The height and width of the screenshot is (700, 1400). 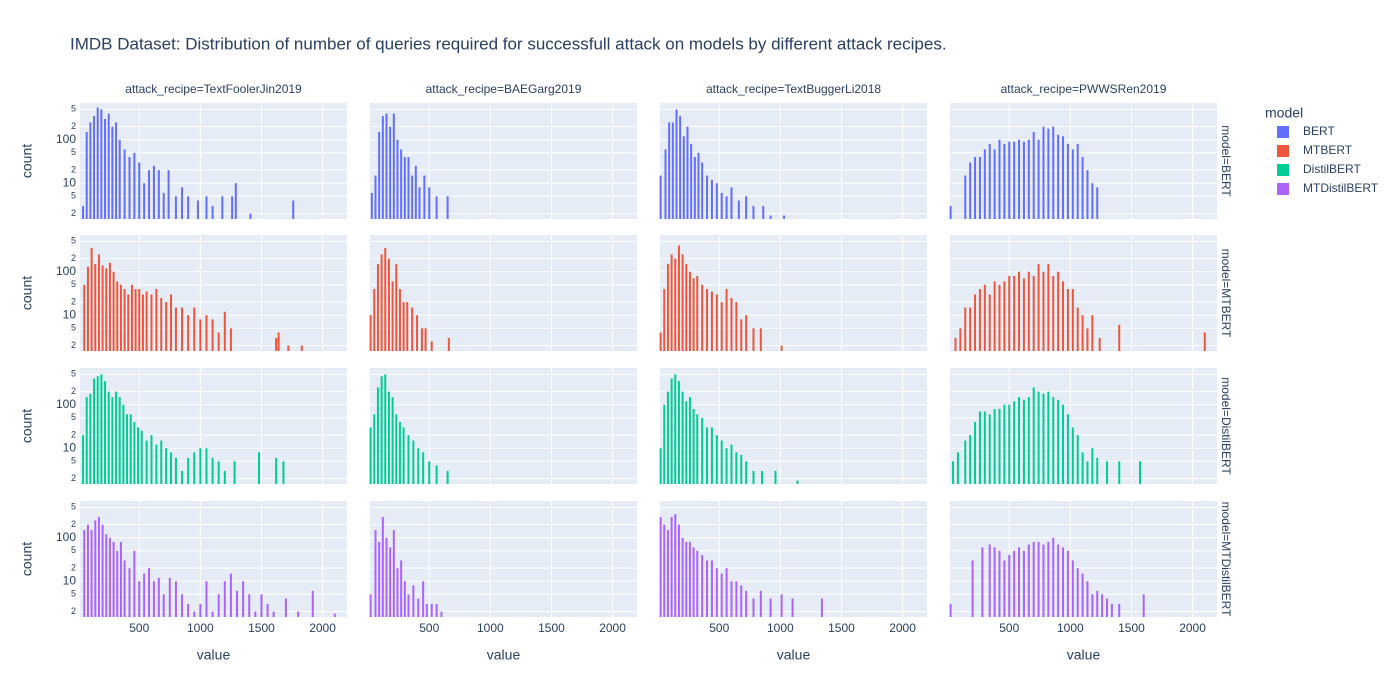 What do you see at coordinates (66, 537) in the screenshot?
I see `y-tick-label: 100` at bounding box center [66, 537].